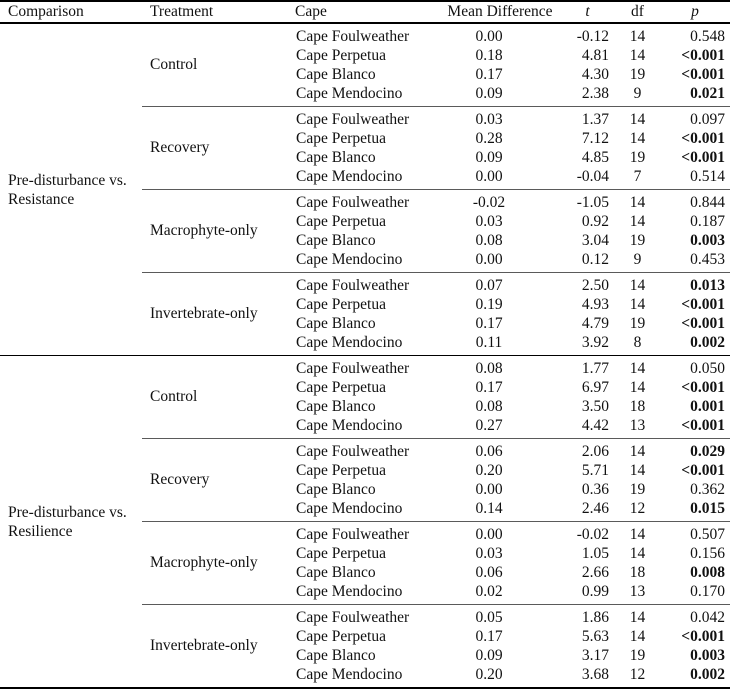 The image size is (730, 696). Describe the element at coordinates (707, 202) in the screenshot. I see `p-value-cell: 0.844` at that location.